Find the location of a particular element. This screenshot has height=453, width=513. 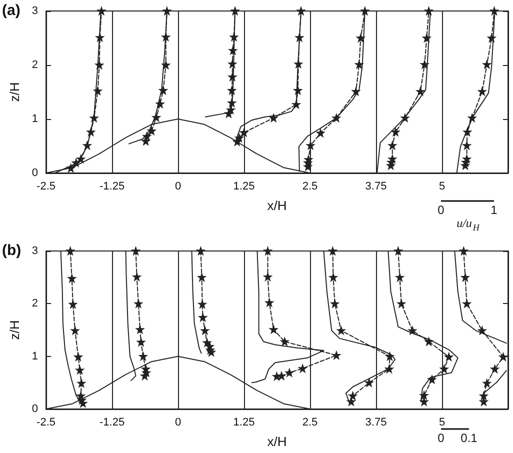

chart-title: (b) is located at coordinates (12, 250).